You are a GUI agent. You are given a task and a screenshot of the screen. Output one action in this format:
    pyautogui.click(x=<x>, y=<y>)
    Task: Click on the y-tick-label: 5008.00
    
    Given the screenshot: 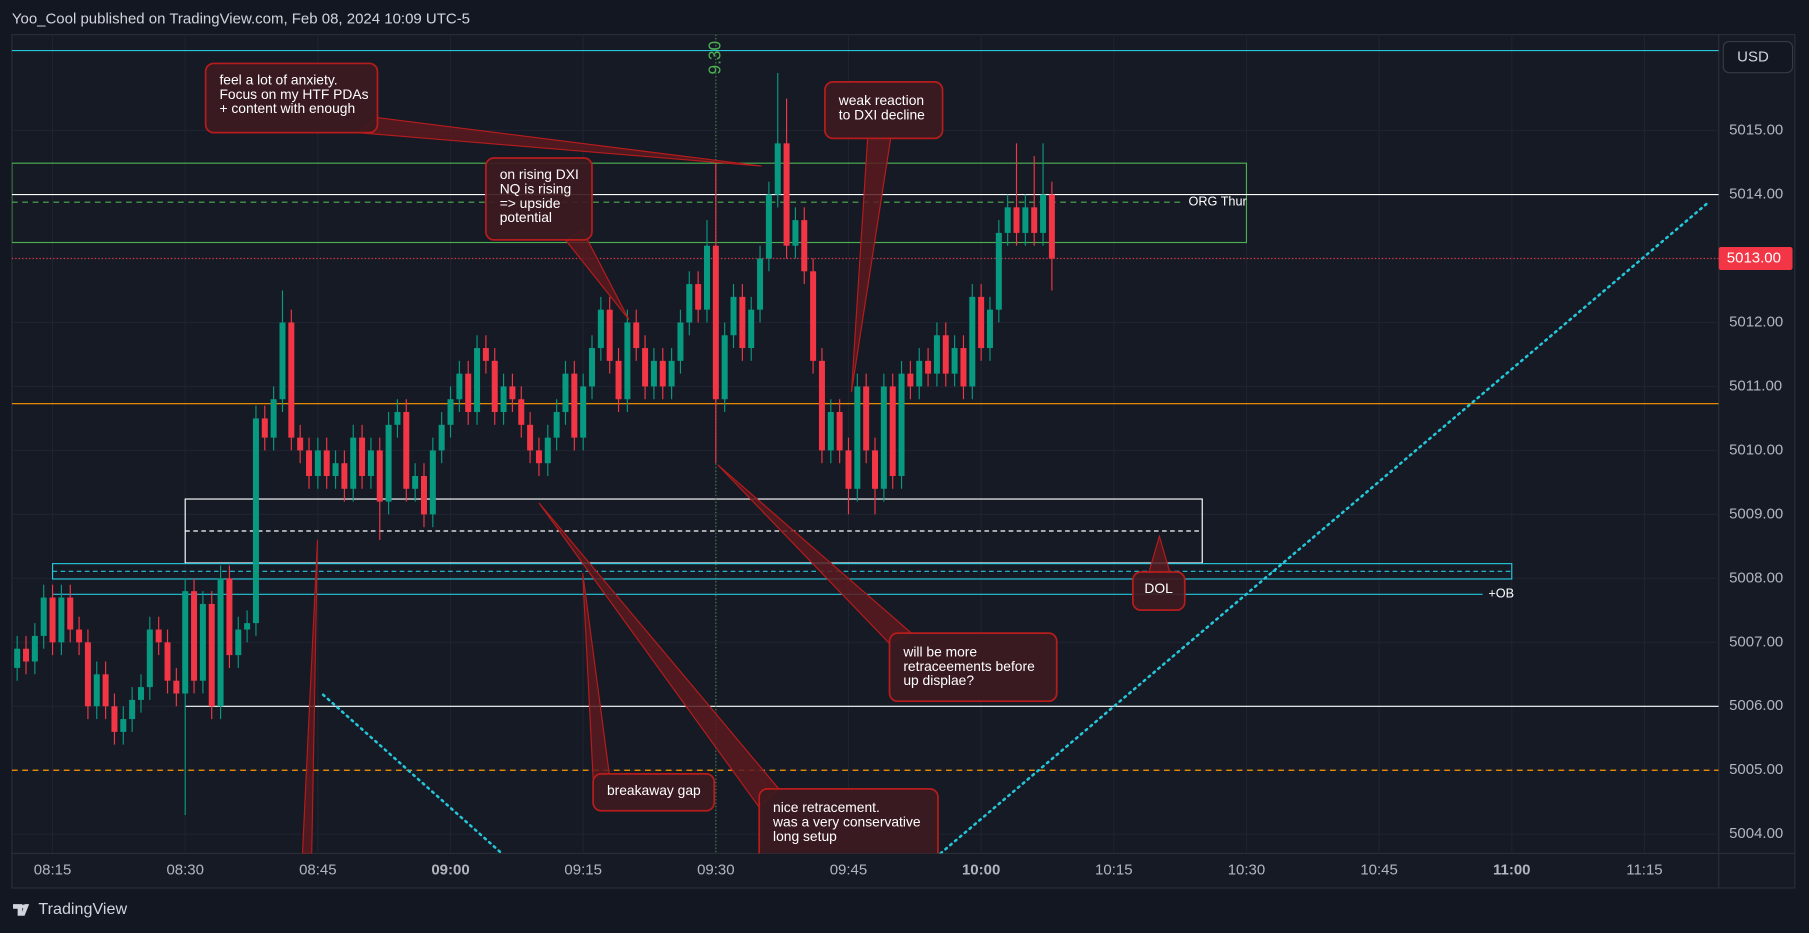 What is the action you would take?
    pyautogui.click(x=1756, y=577)
    